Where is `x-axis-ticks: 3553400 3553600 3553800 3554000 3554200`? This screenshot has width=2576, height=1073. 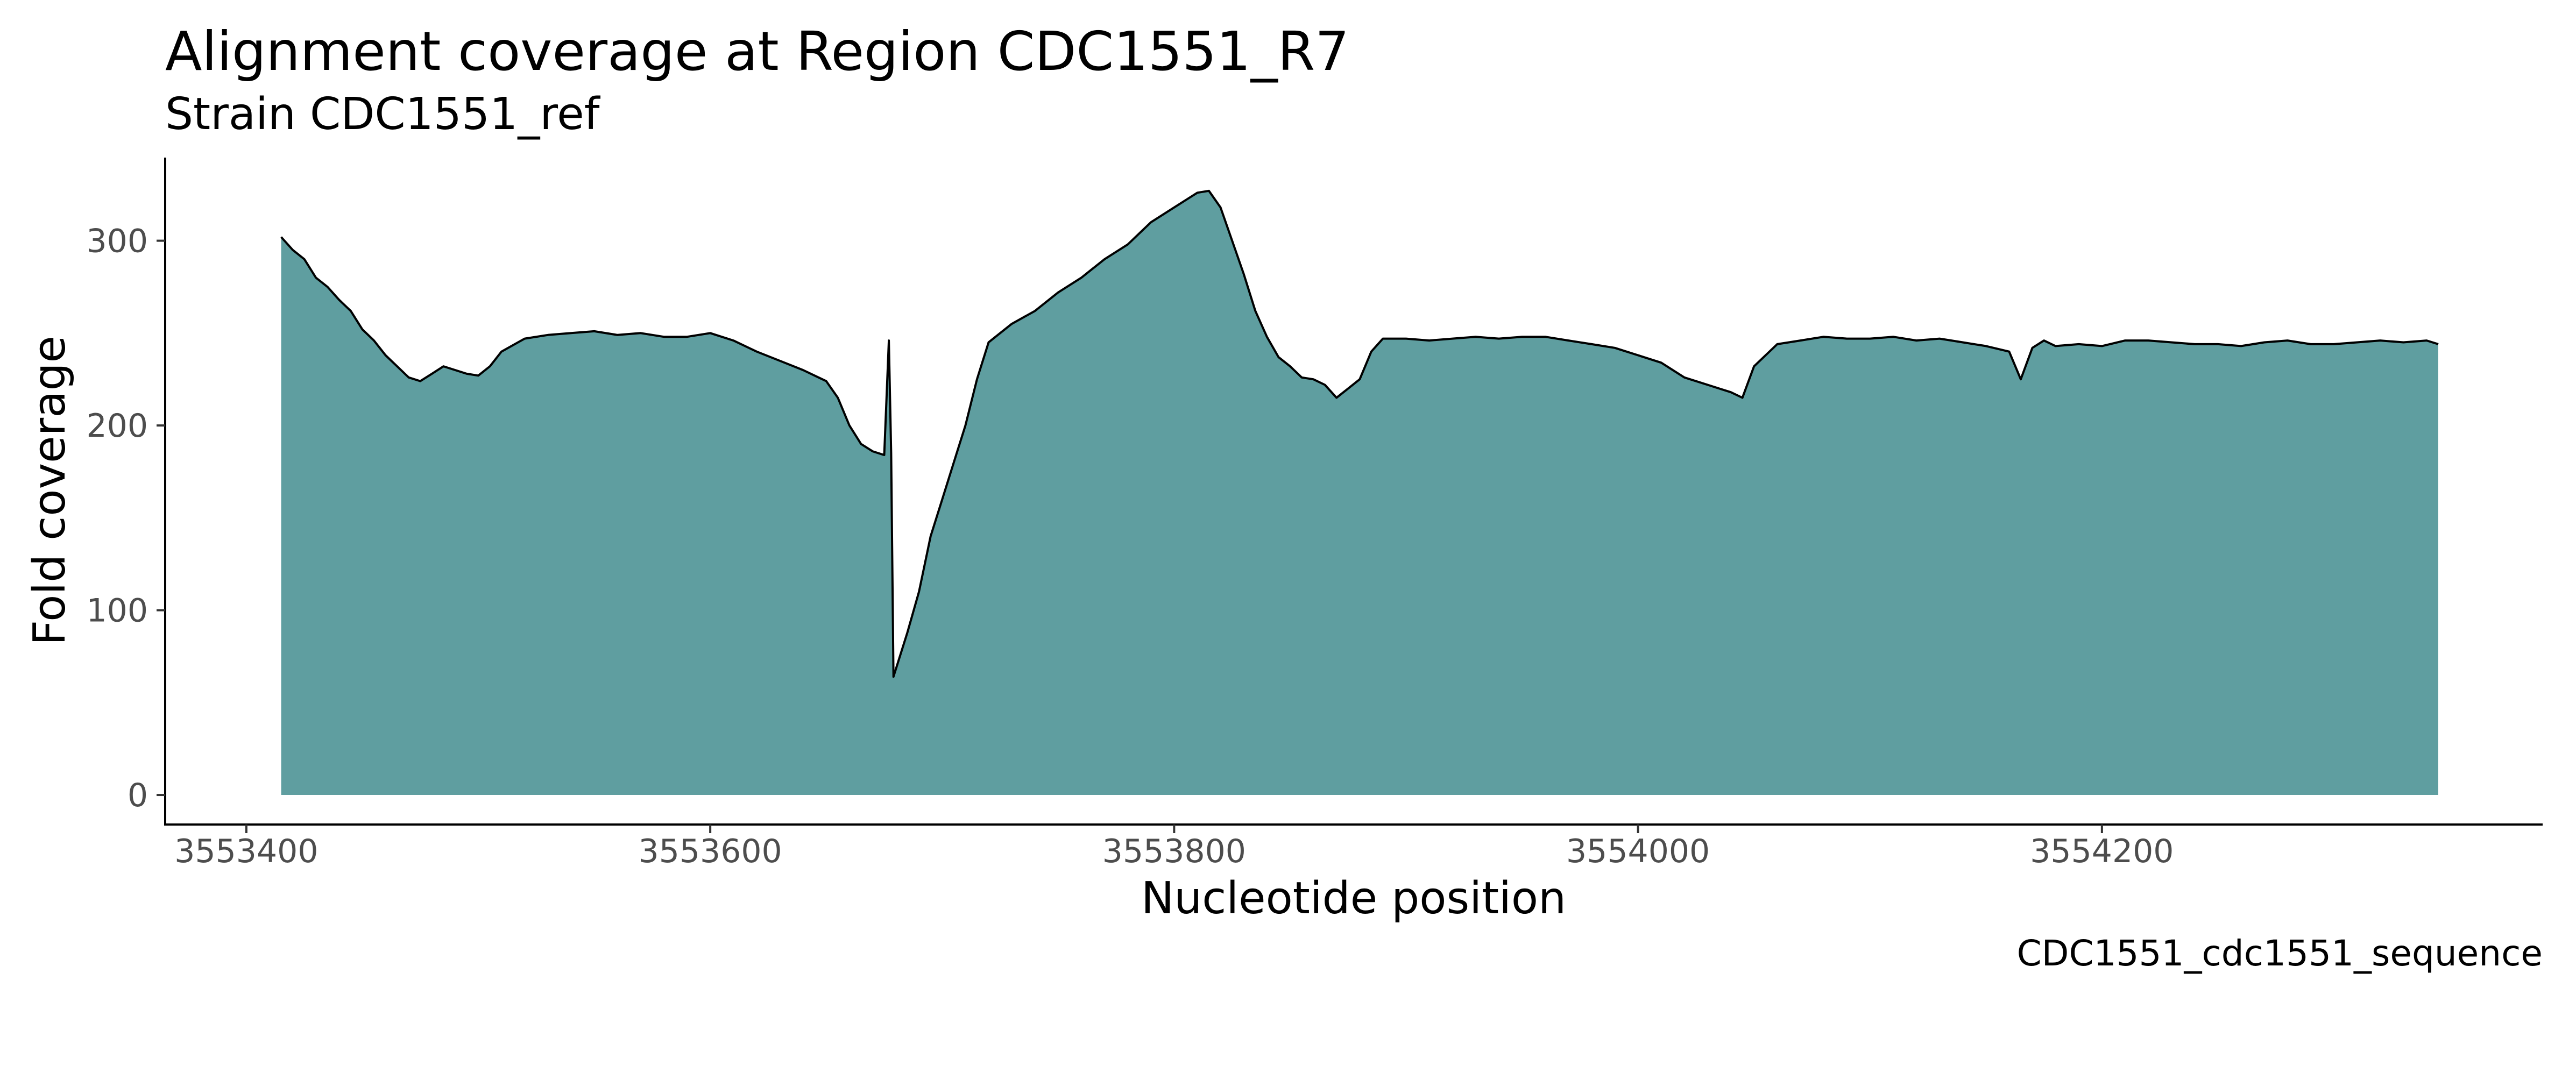 x-axis-ticks: 3553400 3553600 3553800 3554000 3554200 is located at coordinates (1174, 847).